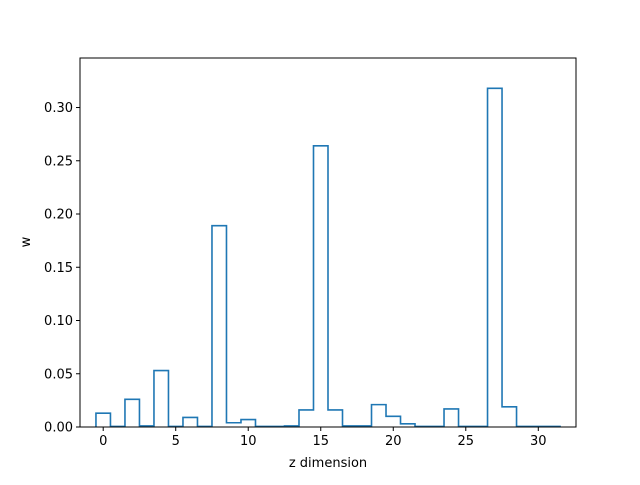 Image resolution: width=640 pixels, height=485 pixels. Describe the element at coordinates (393, 441) in the screenshot. I see `x-tick-label: 20` at that location.